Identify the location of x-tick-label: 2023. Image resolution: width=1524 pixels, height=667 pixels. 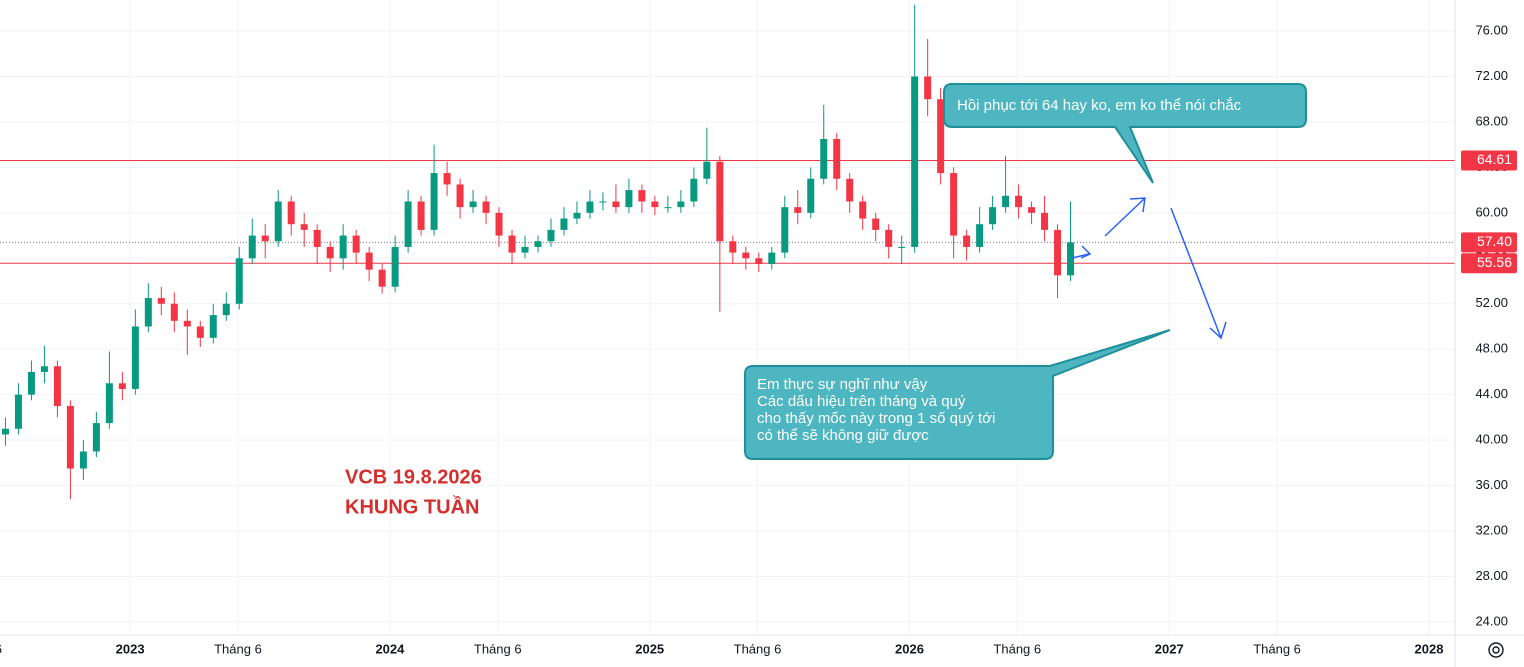
(130, 648).